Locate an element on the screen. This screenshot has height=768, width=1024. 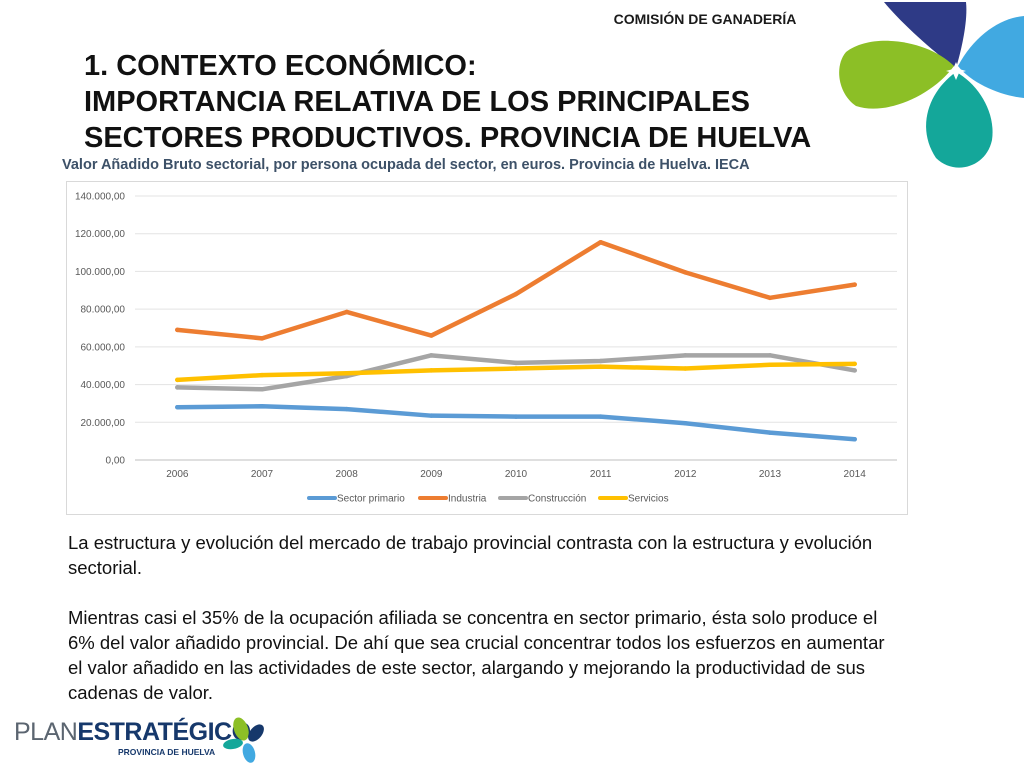
x-tick-label: 2013 is located at coordinates (770, 474).